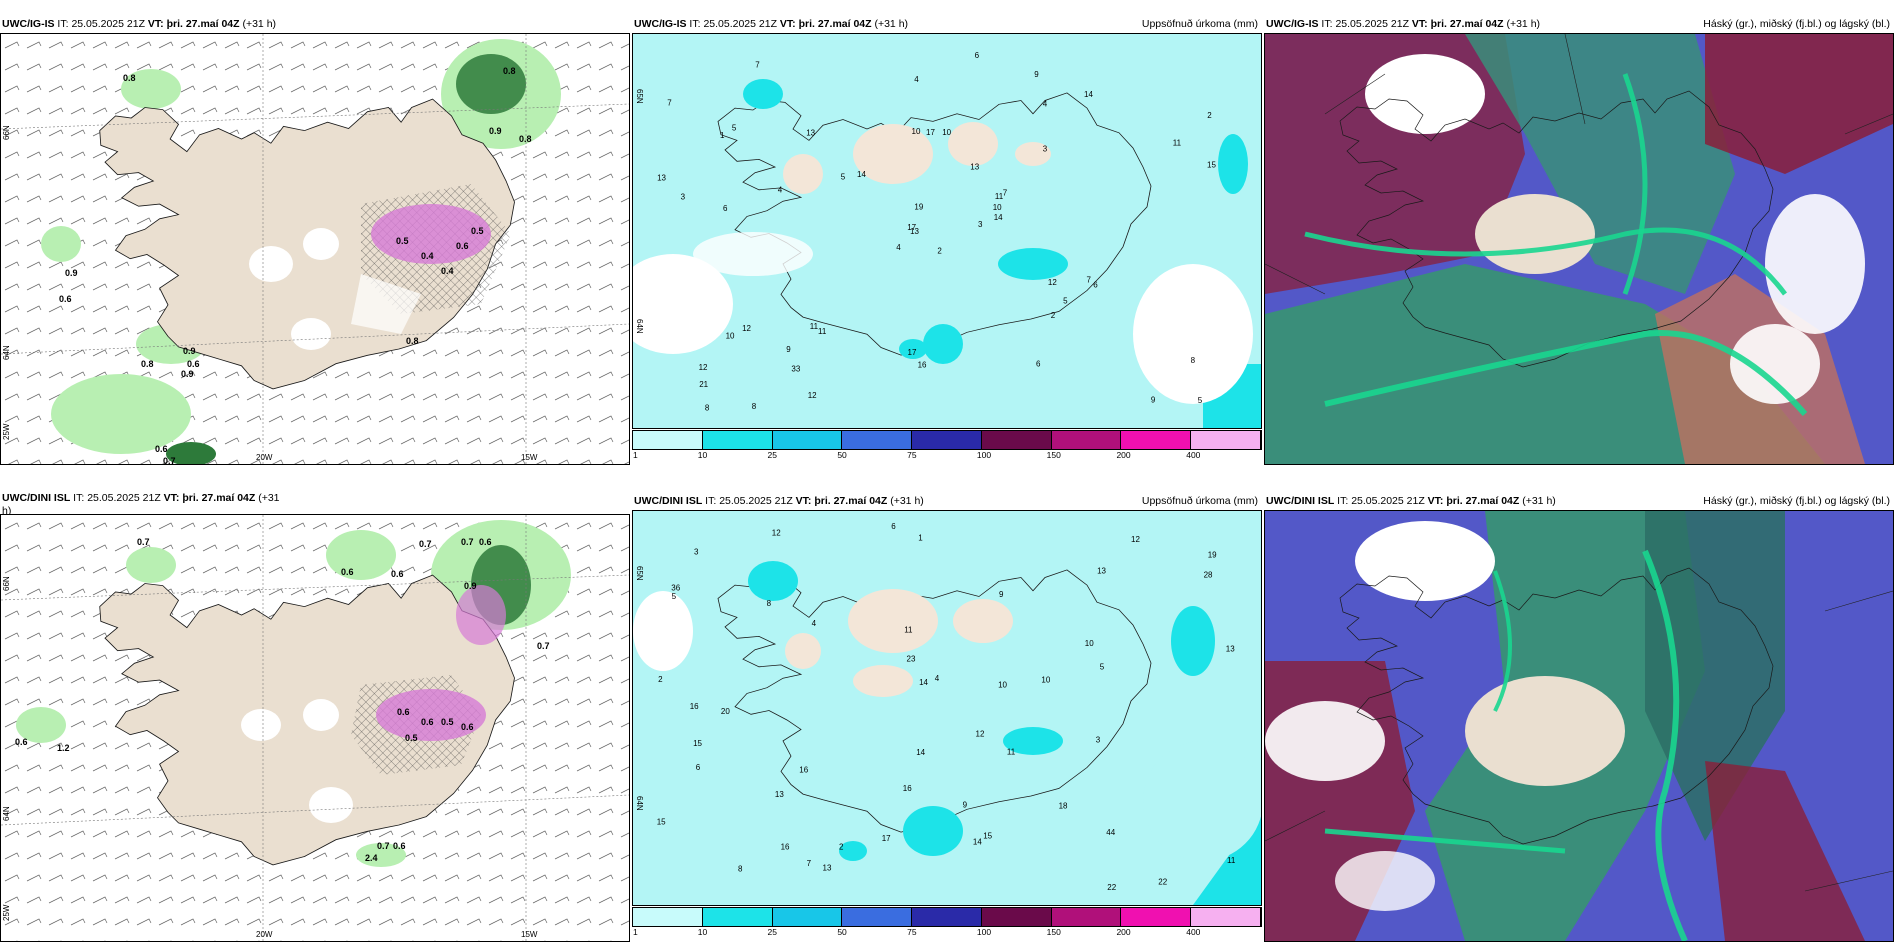  I want to click on lat-label: 64N, so click(6, 352).